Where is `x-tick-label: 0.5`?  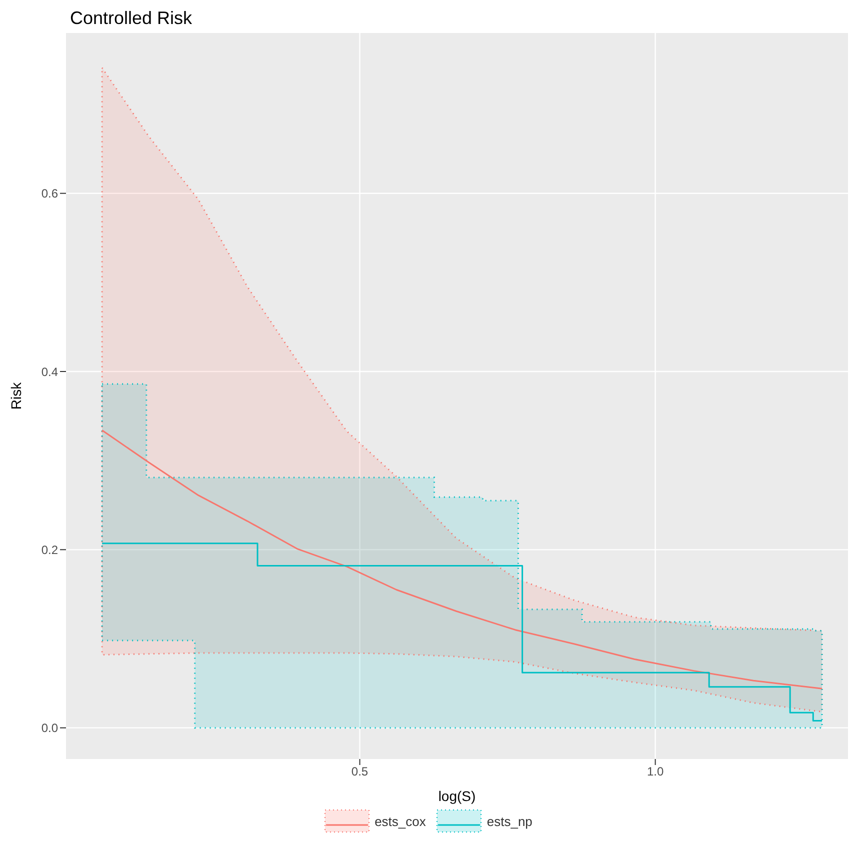
x-tick-label: 0.5 is located at coordinates (359, 771).